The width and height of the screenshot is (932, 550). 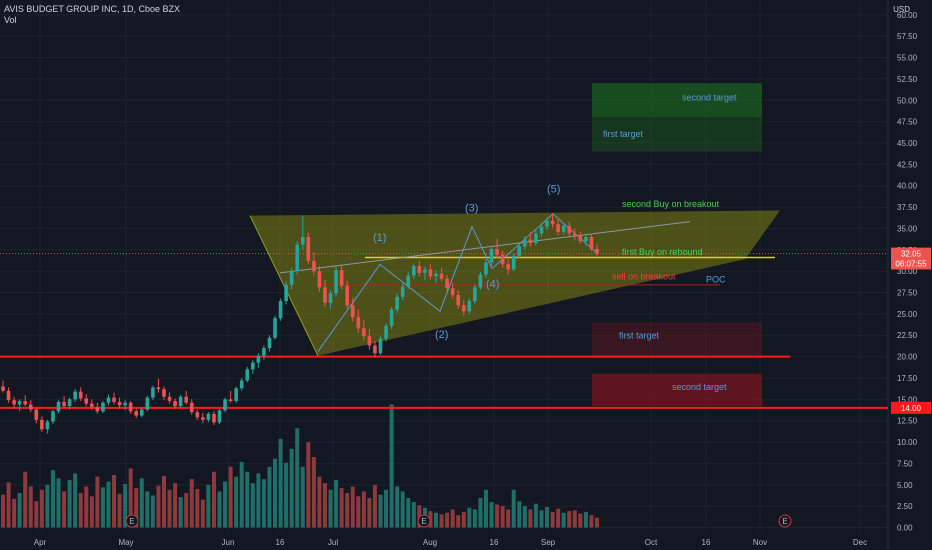 I want to click on x-tick-label: 16, so click(x=494, y=542).